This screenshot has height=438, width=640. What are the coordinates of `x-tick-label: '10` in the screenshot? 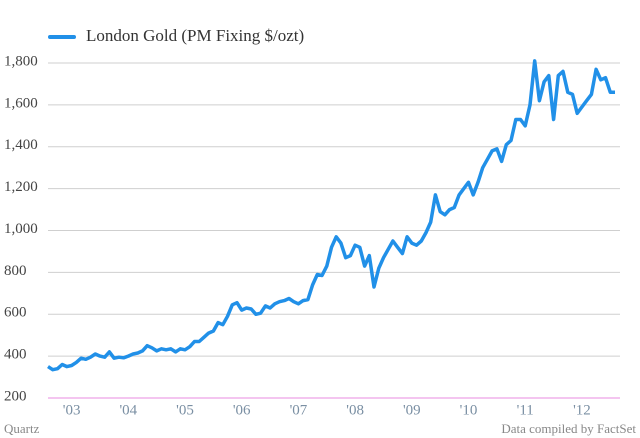 It's located at (469, 410).